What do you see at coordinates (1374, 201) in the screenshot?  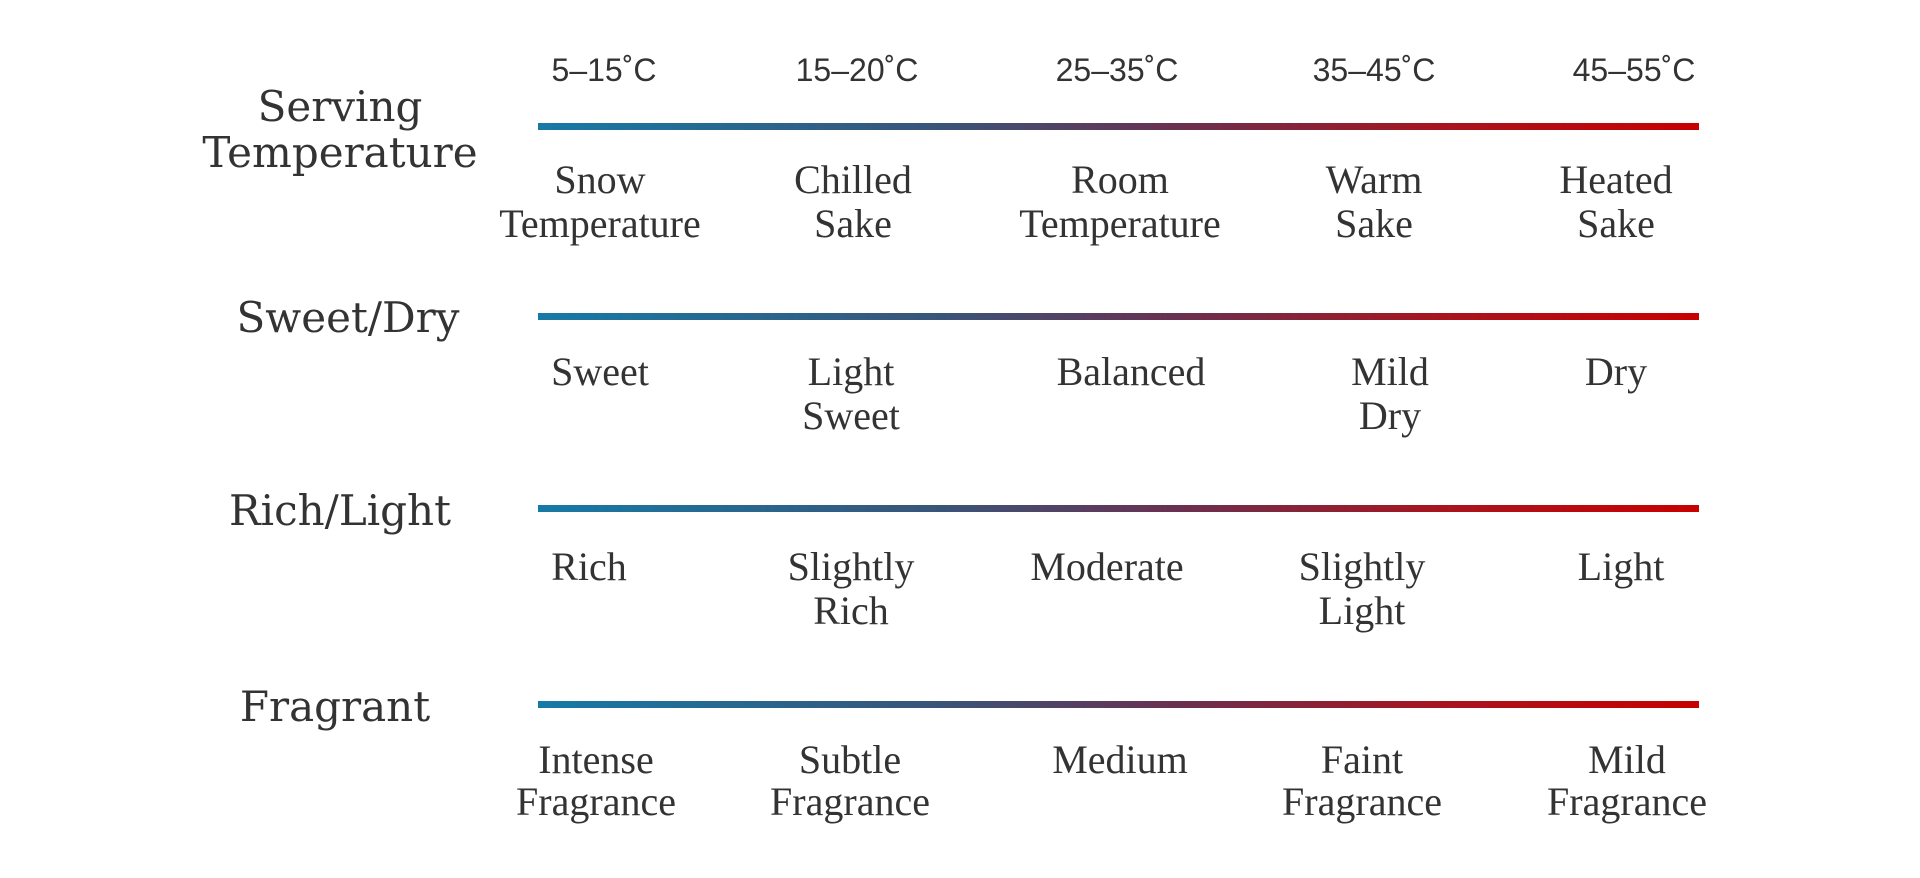 I see `scale-label: Warm Sake` at bounding box center [1374, 201].